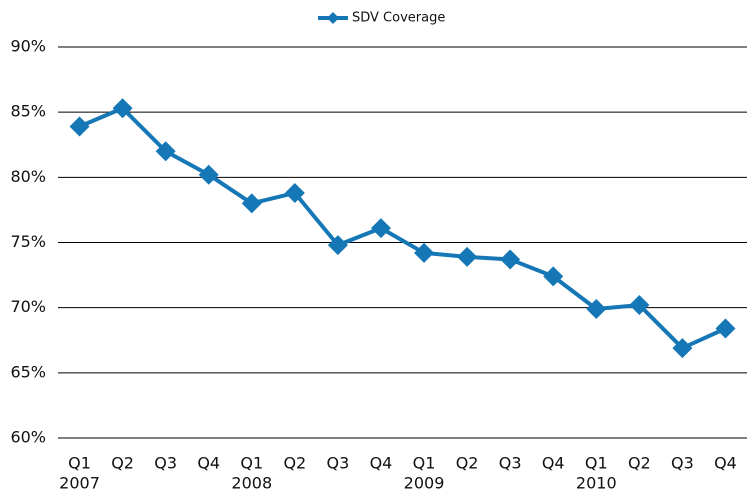  What do you see at coordinates (28, 241) in the screenshot?
I see `y-tick-label: 75%` at bounding box center [28, 241].